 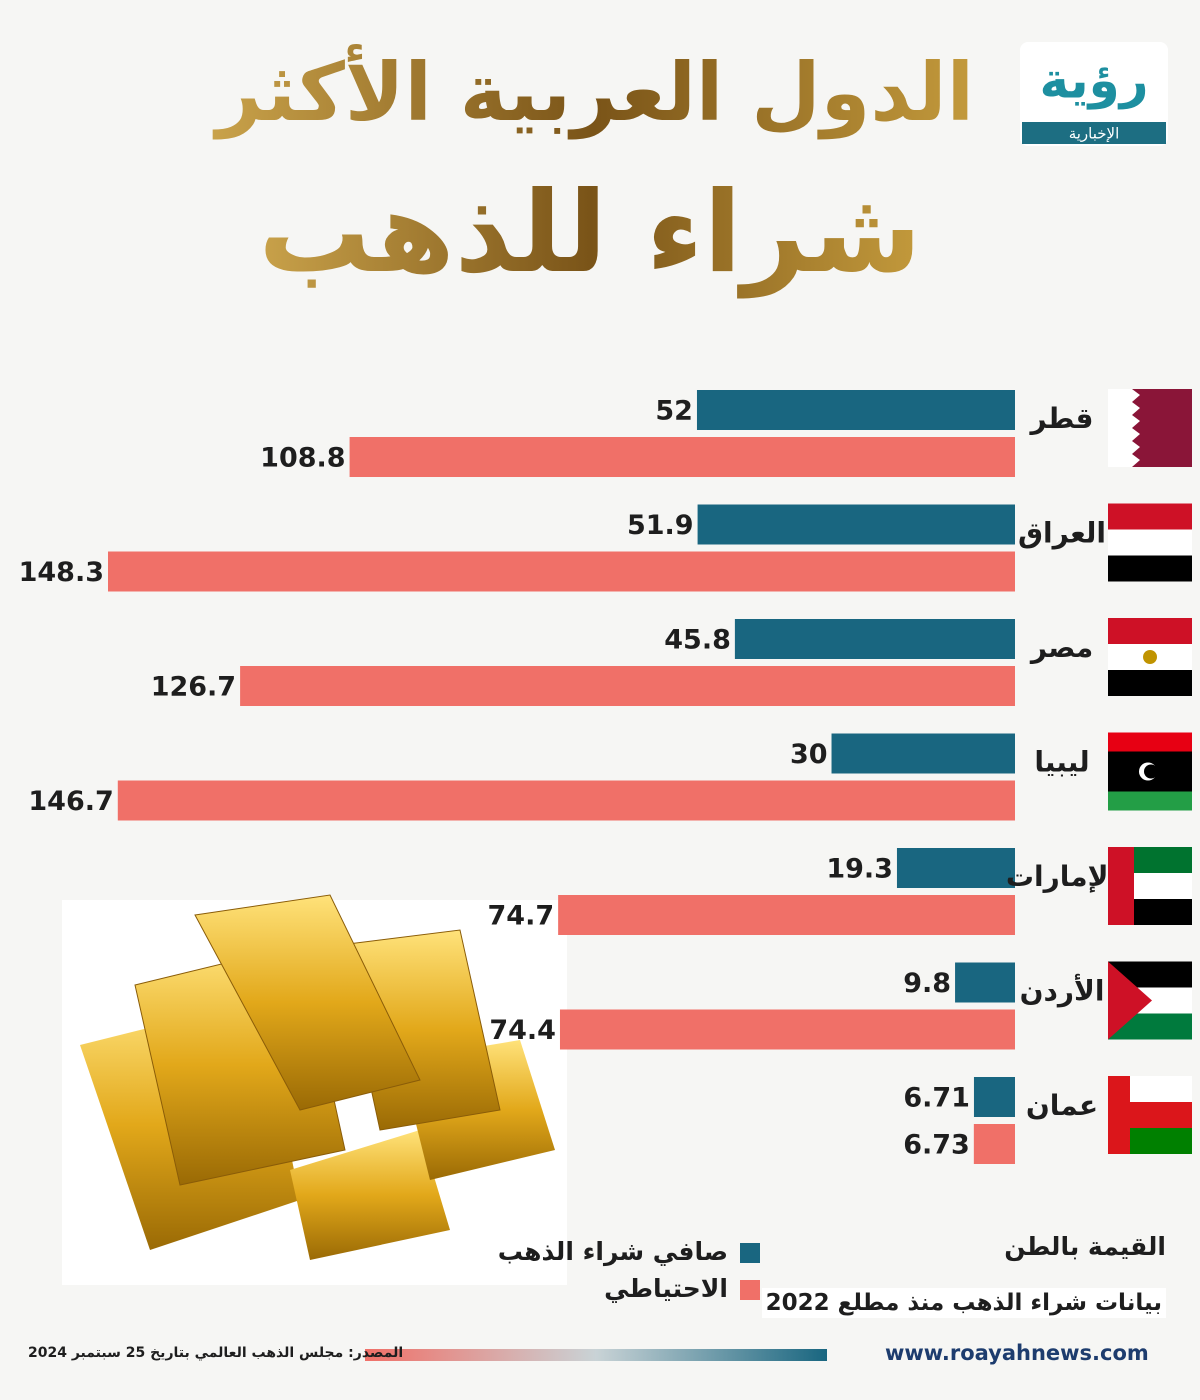 I want to click on footer-rule, so click(x=596, y=1355).